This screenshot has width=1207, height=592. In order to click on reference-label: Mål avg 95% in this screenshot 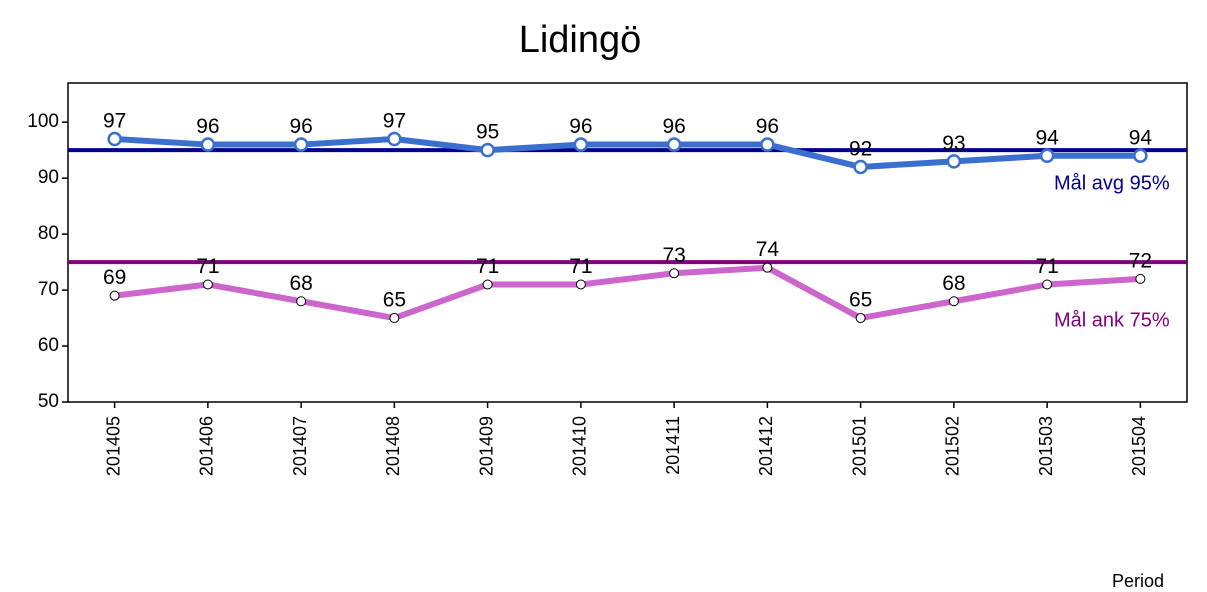, I will do `click(1112, 183)`.